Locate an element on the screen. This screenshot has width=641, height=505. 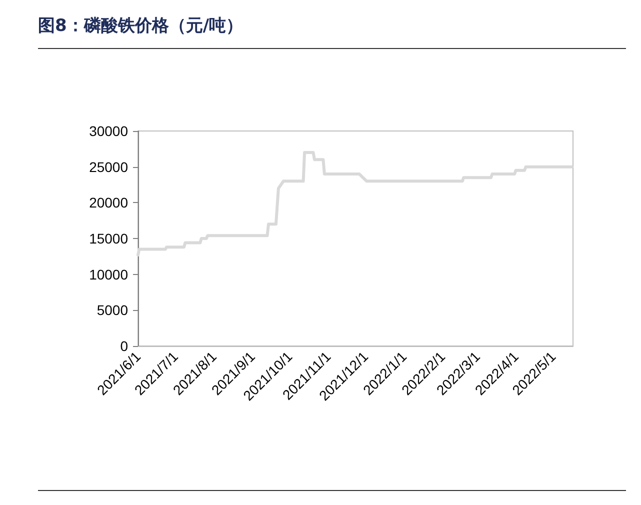
line-series is located at coordinates (355, 203).